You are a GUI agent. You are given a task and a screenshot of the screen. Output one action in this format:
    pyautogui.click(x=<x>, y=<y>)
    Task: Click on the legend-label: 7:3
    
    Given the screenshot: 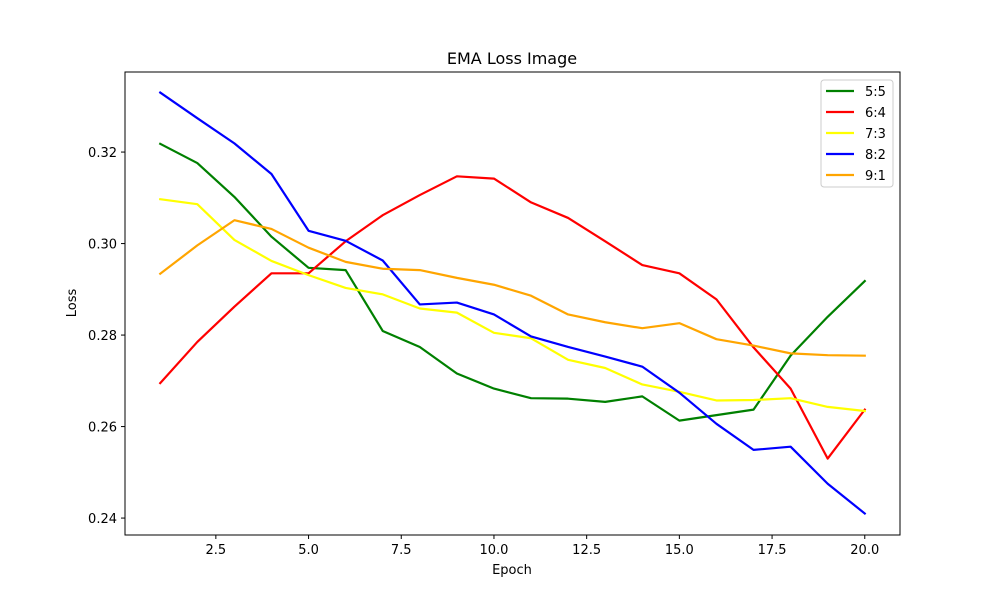 What is the action you would take?
    pyautogui.click(x=875, y=134)
    